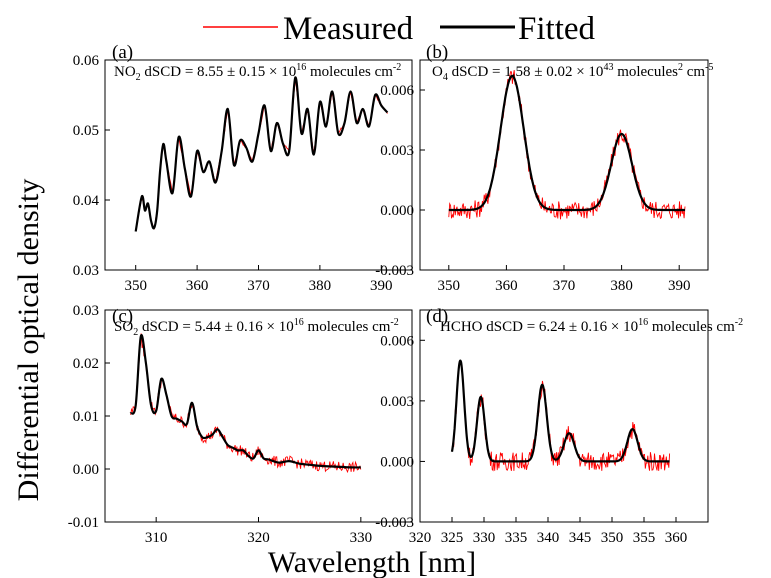 This screenshot has height=578, width=771. I want to click on annotation-part-species: HCHO, so click(461, 327).